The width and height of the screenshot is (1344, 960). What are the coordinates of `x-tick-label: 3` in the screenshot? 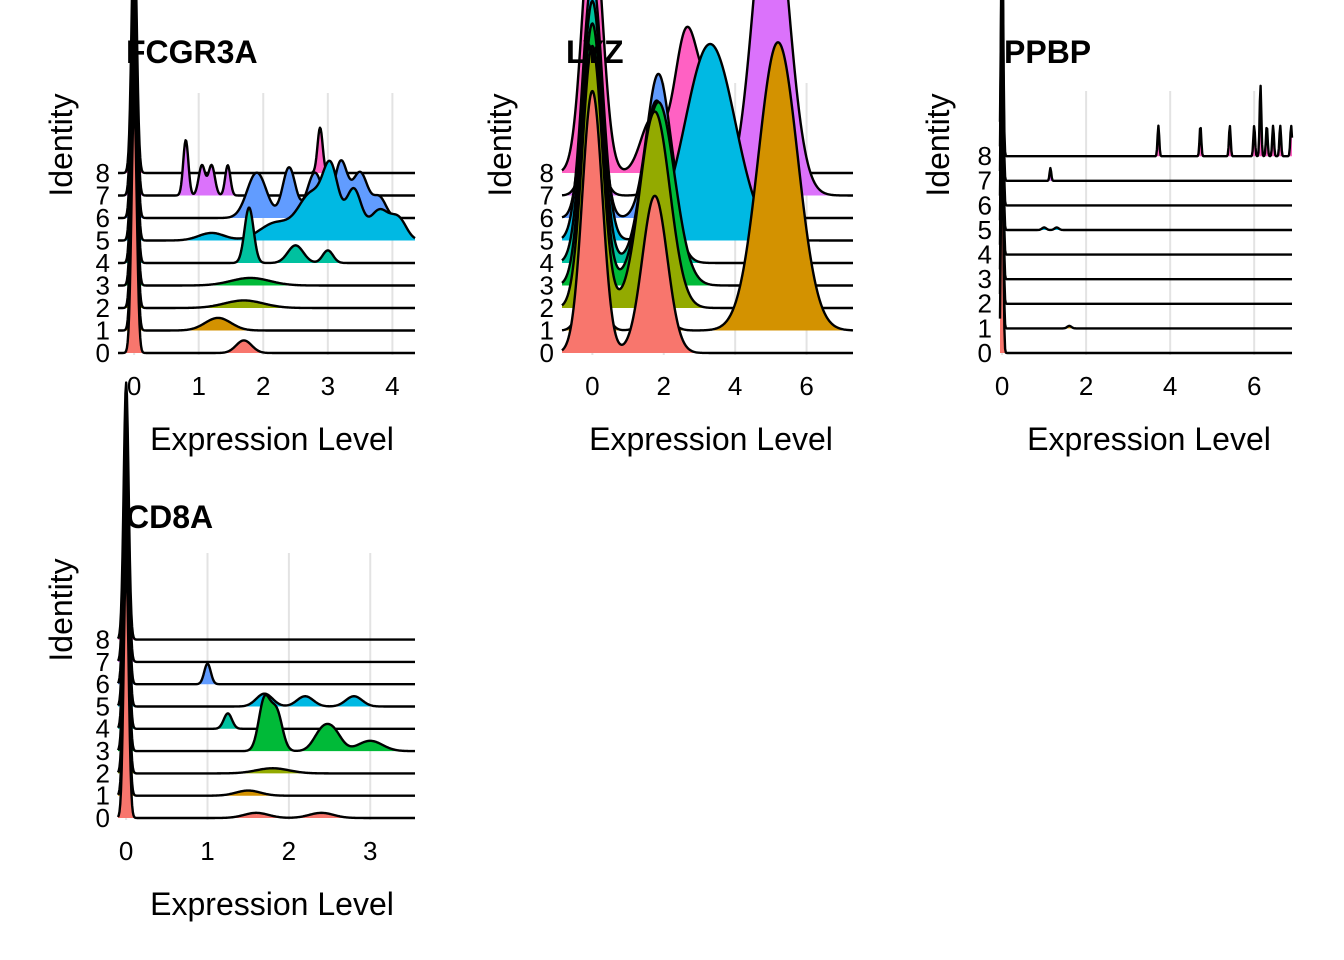 It's located at (328, 386).